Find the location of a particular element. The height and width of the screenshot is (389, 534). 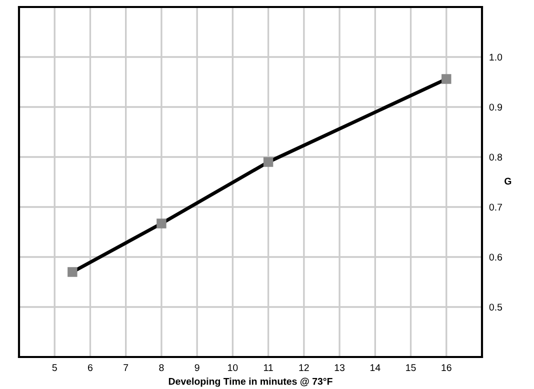

y-axis-title: G is located at coordinates (508, 181).